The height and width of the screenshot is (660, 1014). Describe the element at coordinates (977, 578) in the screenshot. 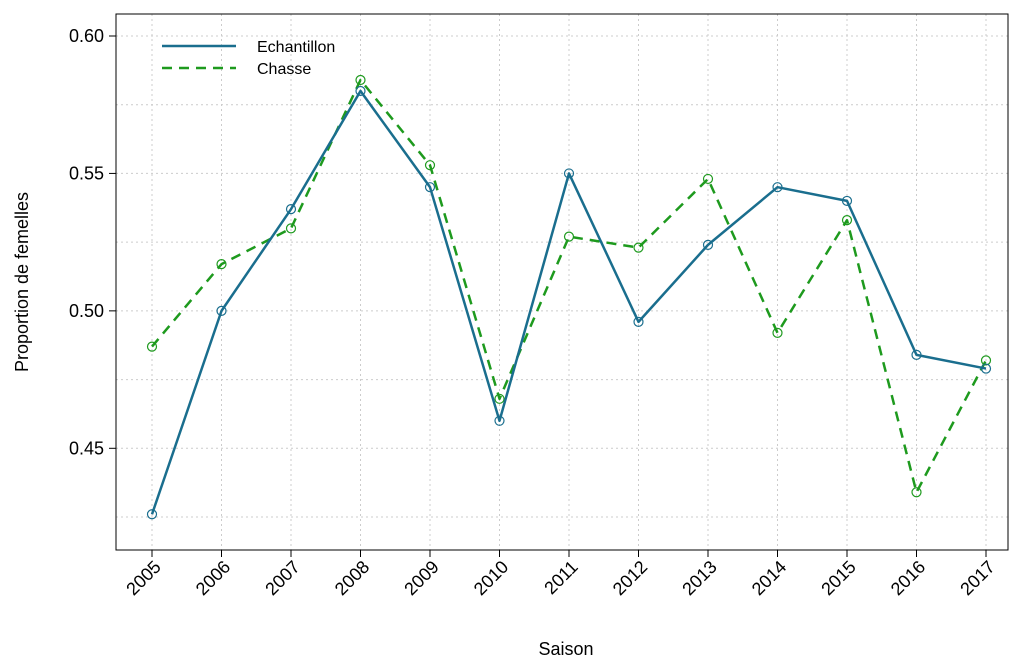

I see `x-tick-label: 2017` at that location.